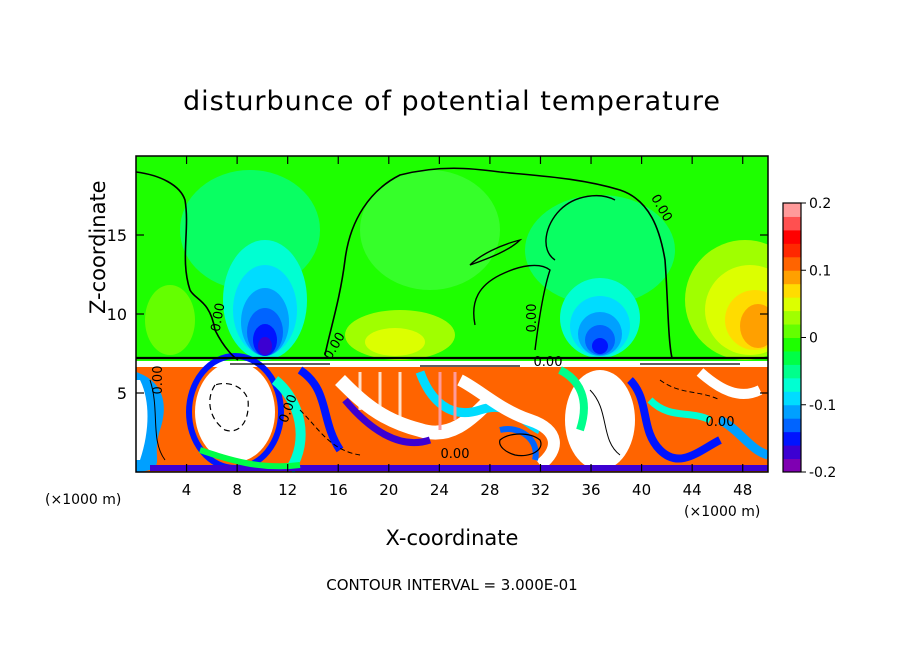 This screenshot has height=654, width=904. Describe the element at coordinates (388, 490) in the screenshot. I see `x-tick-label: 20` at that location.